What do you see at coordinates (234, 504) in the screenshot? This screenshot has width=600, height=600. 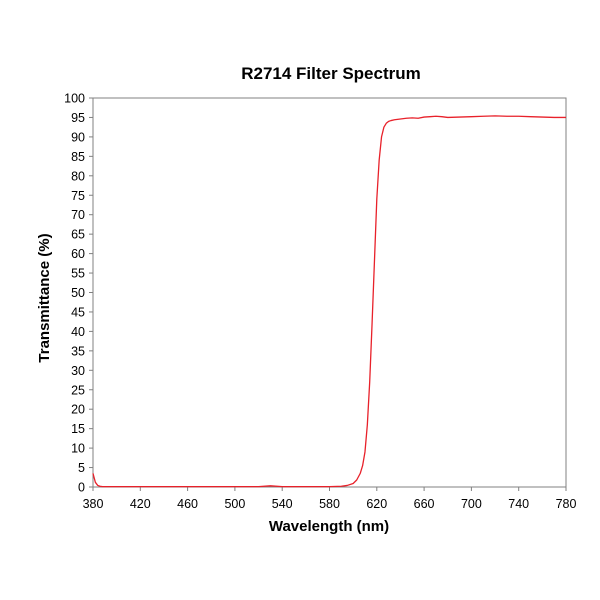 I see `x-tick-label: 500` at bounding box center [234, 504].